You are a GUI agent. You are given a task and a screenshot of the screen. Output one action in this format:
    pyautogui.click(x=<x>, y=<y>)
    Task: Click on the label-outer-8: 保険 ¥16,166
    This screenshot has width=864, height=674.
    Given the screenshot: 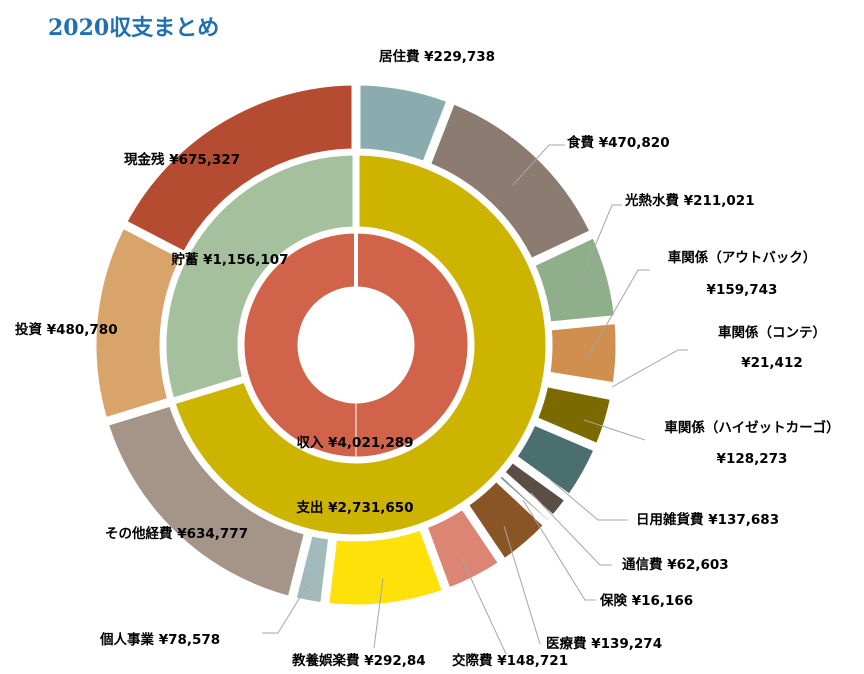 What is the action you would take?
    pyautogui.click(x=646, y=600)
    